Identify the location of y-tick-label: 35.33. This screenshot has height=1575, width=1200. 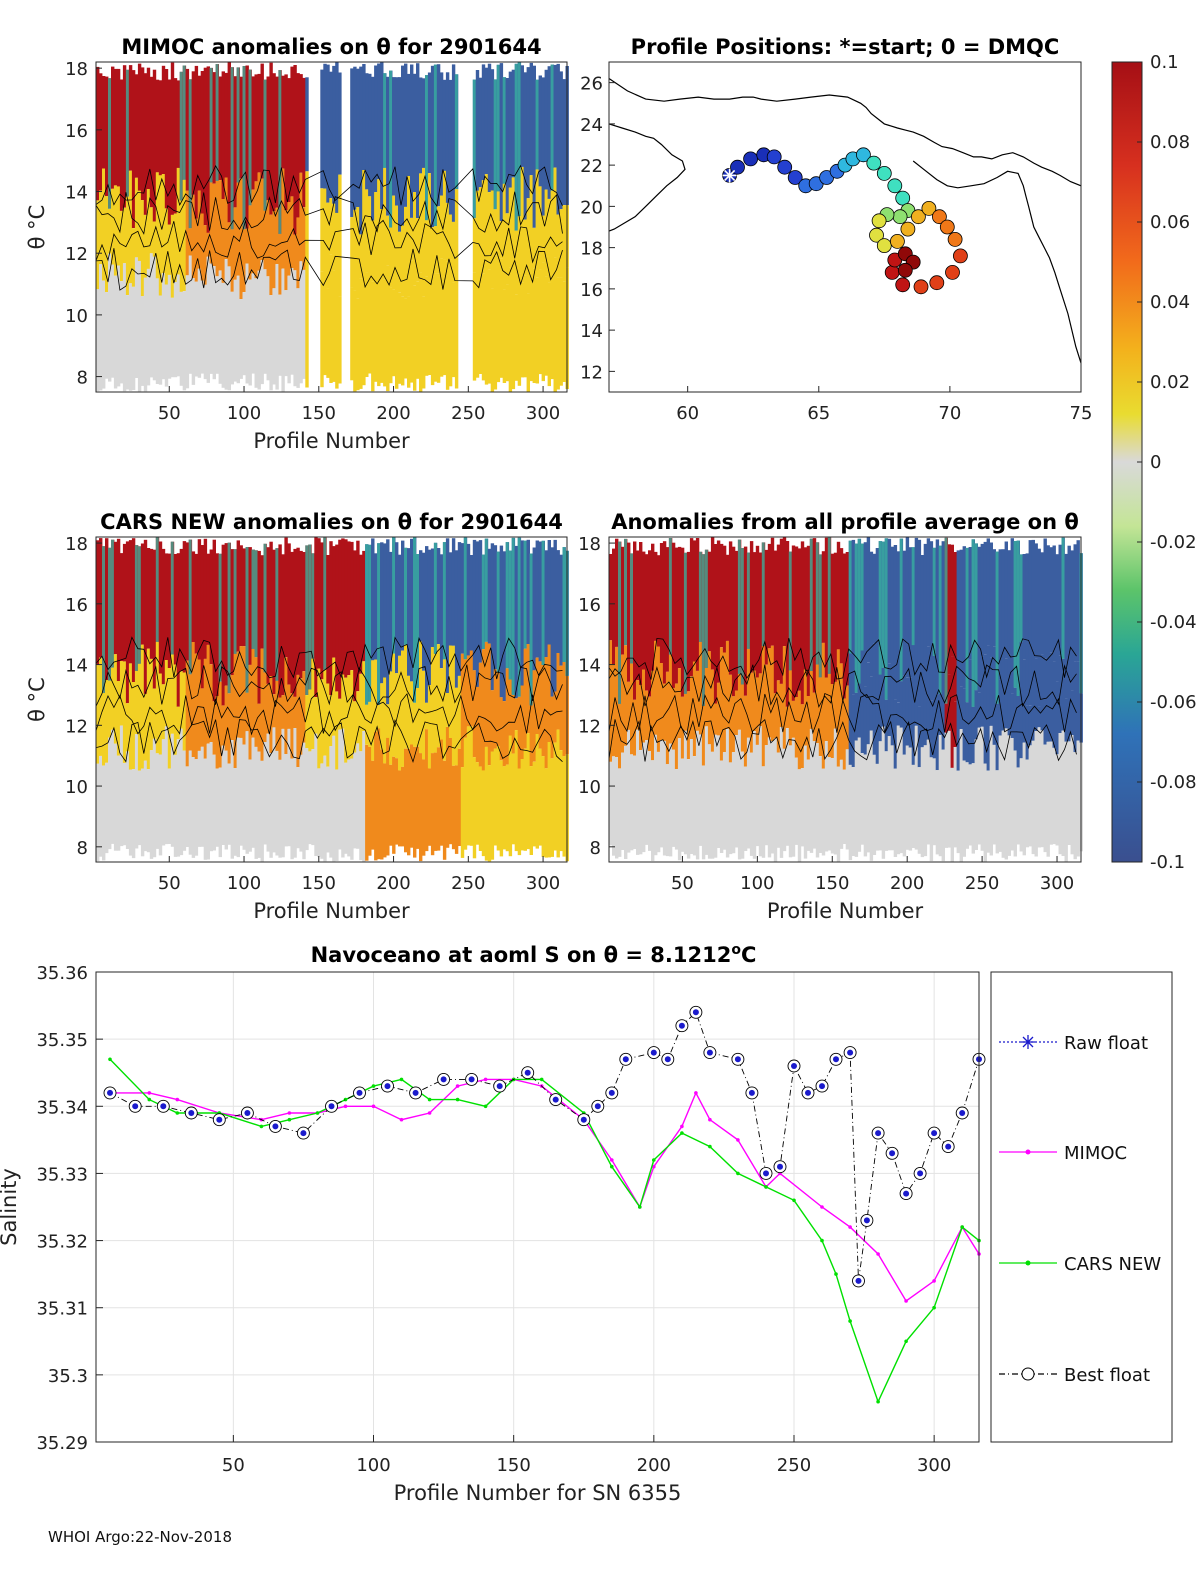
(62, 1174).